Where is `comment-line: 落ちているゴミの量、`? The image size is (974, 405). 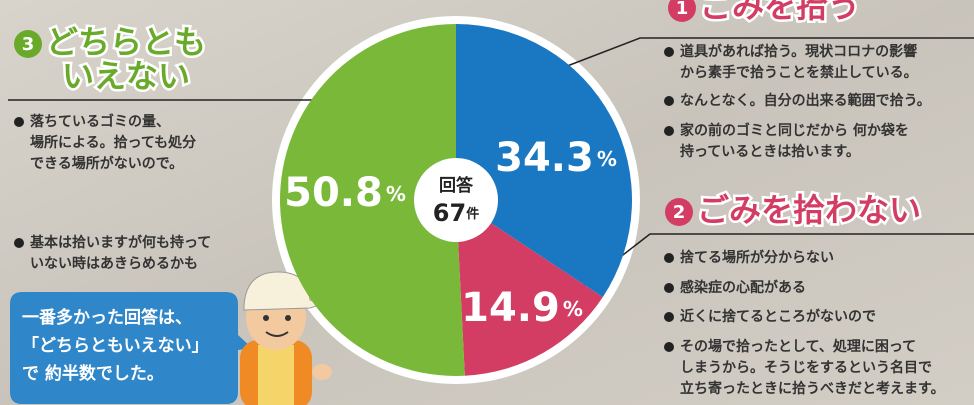
comment-line: 落ちているゴミの量、 is located at coordinates (100, 121).